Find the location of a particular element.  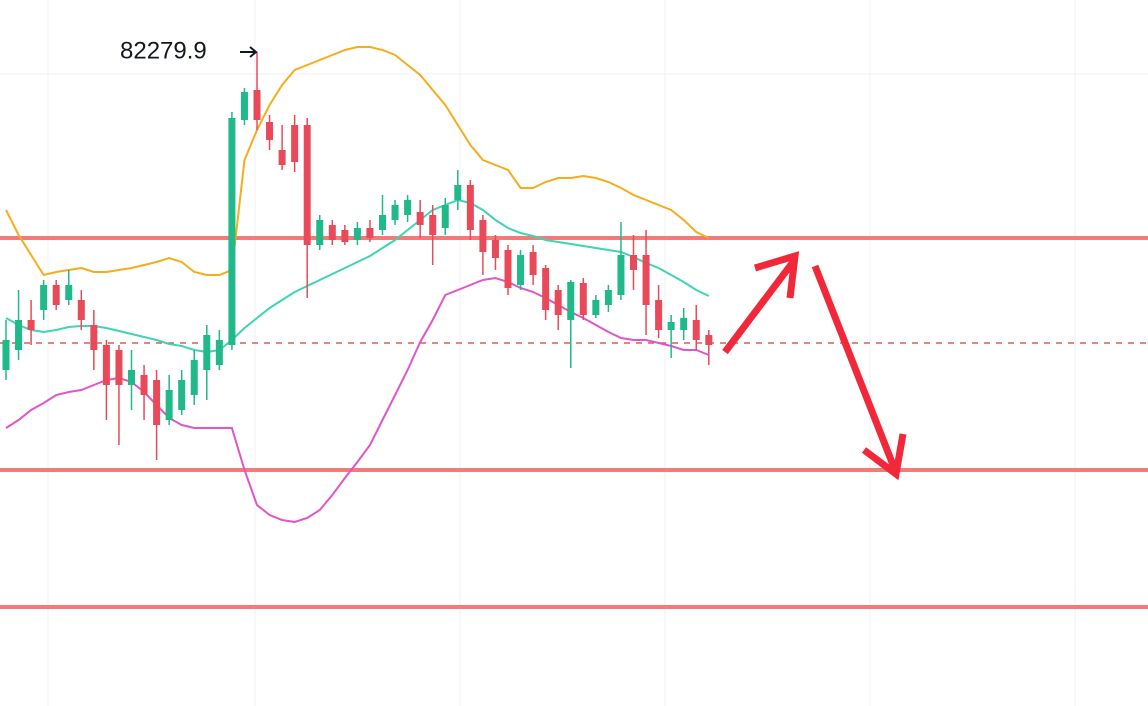

up-arrow is located at coordinates (761, 303).